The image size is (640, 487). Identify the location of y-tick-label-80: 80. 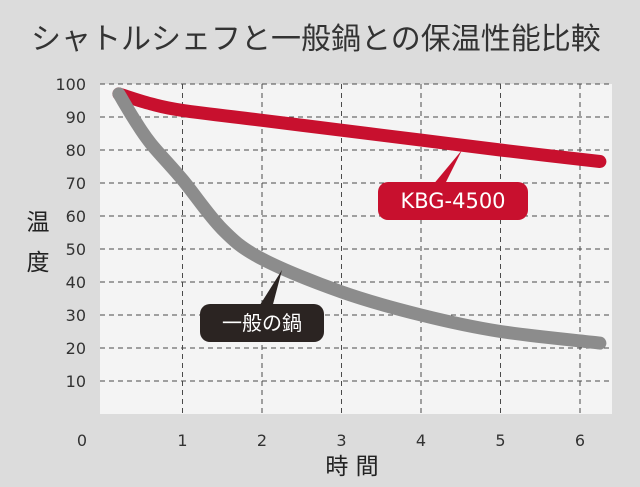
(76, 150).